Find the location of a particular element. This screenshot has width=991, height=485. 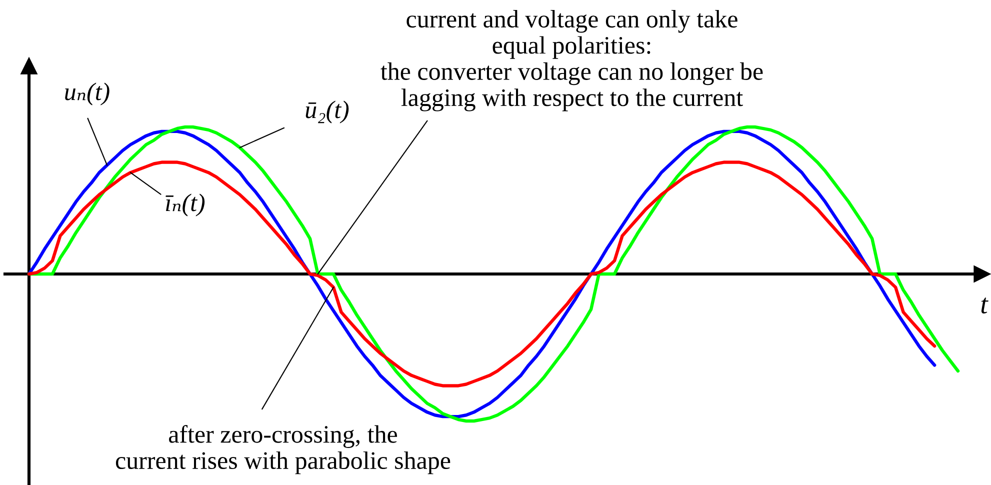

text: after zero-crossing, the current rises with parabolic shape is located at coordinates (283, 449).